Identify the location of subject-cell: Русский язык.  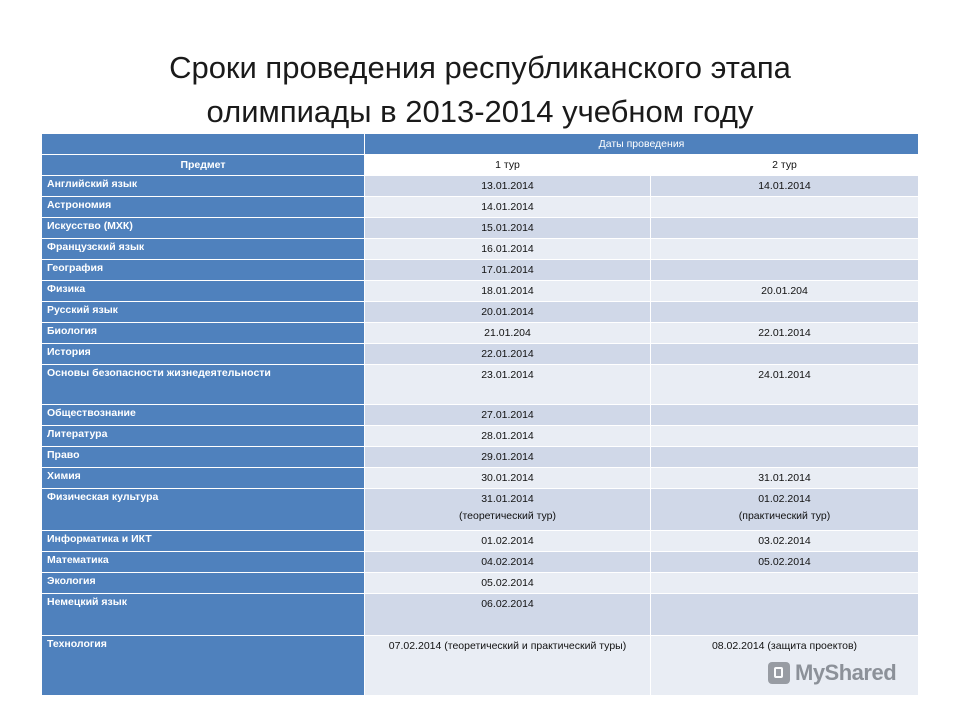
(203, 312).